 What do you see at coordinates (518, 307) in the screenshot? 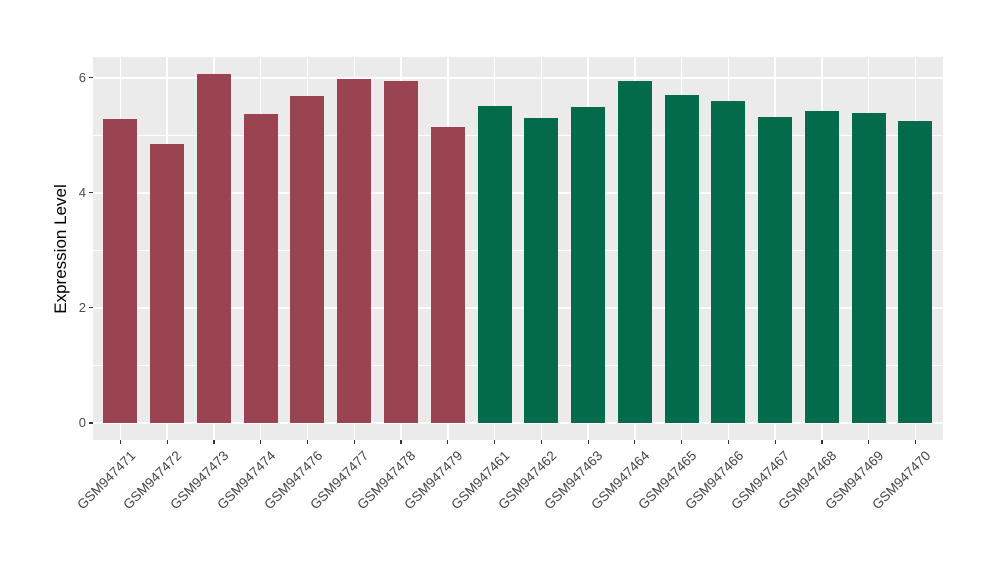
I see `gridline-major-y2` at bounding box center [518, 307].